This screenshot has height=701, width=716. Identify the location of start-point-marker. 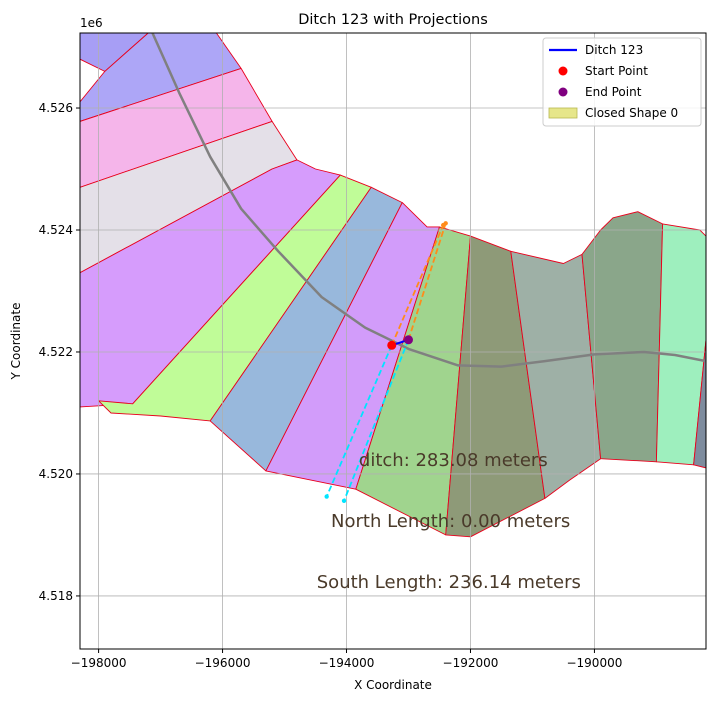
(392, 345).